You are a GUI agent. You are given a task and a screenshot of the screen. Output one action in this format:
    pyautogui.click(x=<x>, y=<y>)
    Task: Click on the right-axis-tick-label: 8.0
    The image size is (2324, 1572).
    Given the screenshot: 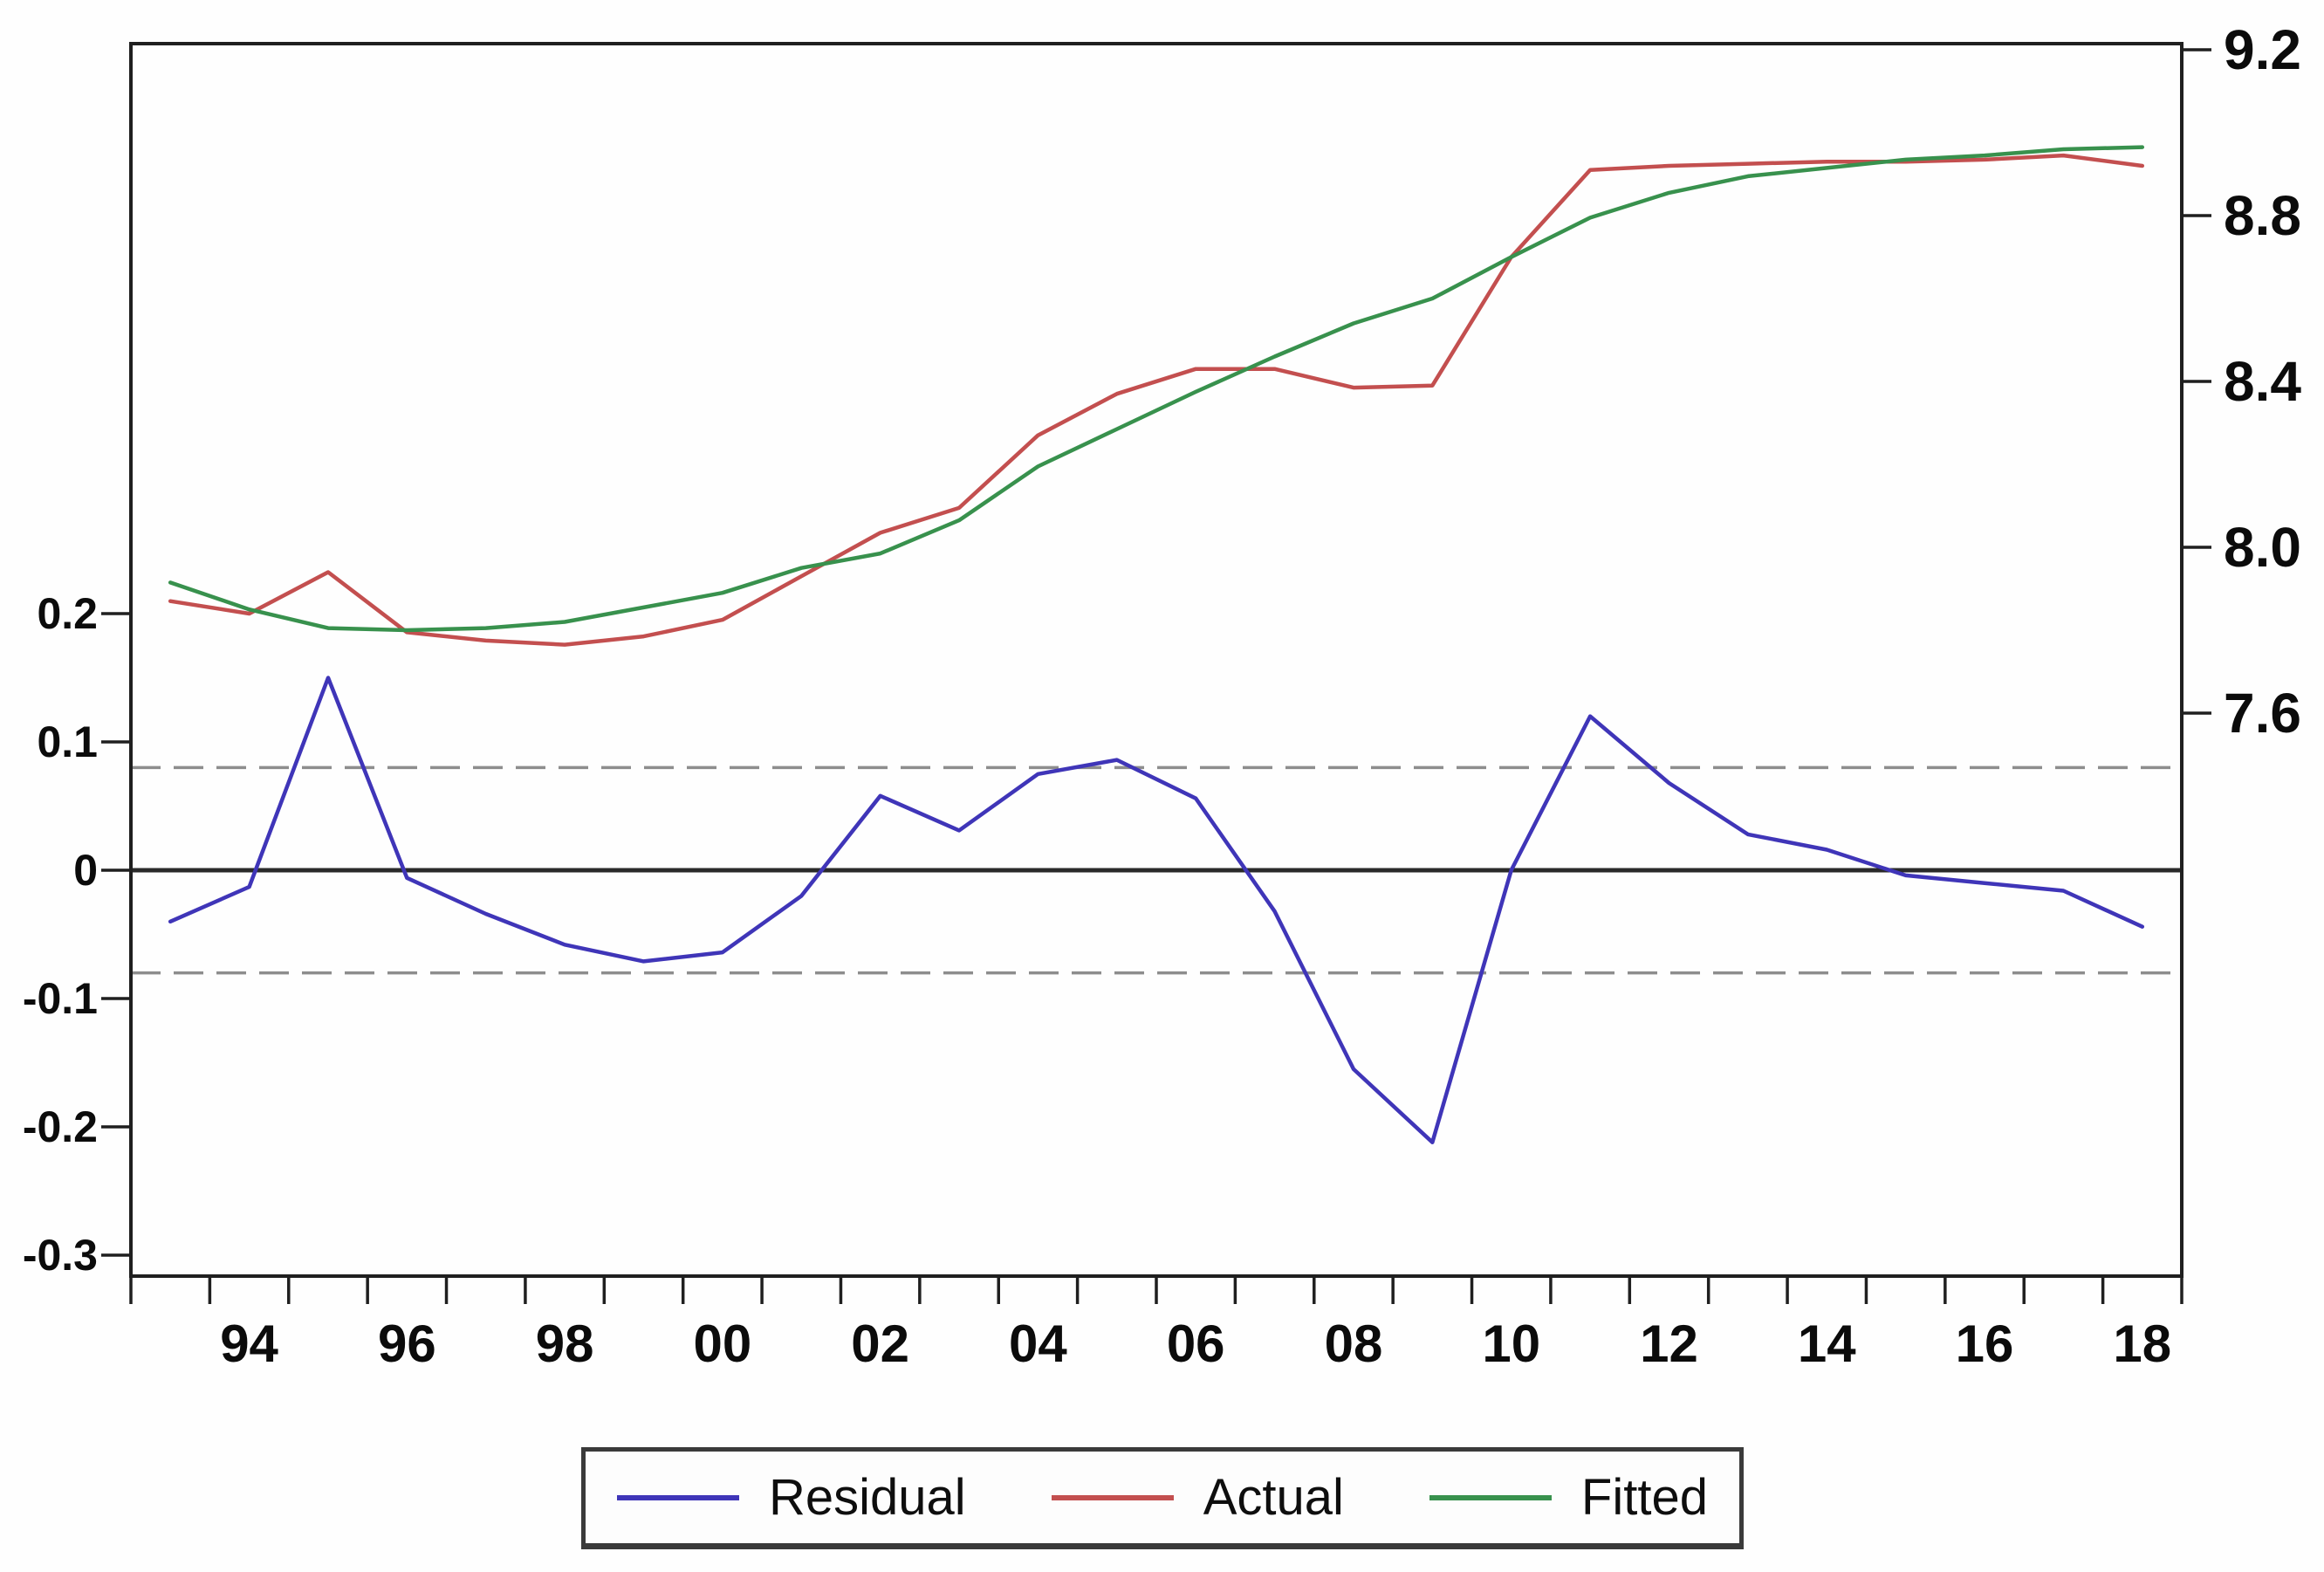 What is the action you would take?
    pyautogui.click(x=2262, y=547)
    